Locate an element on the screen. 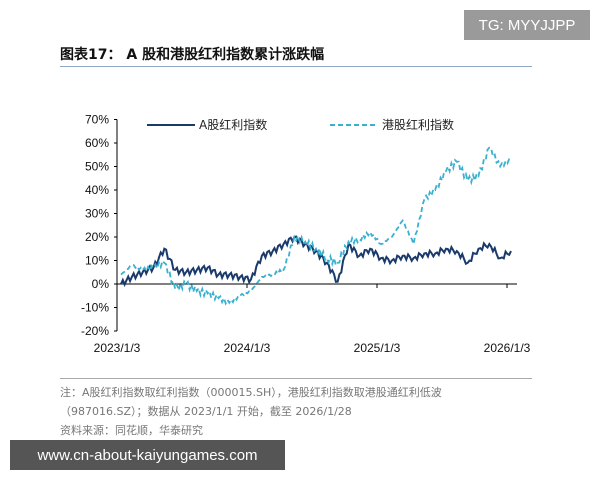  x-tick-label: 2023/1/3 is located at coordinates (117, 348).